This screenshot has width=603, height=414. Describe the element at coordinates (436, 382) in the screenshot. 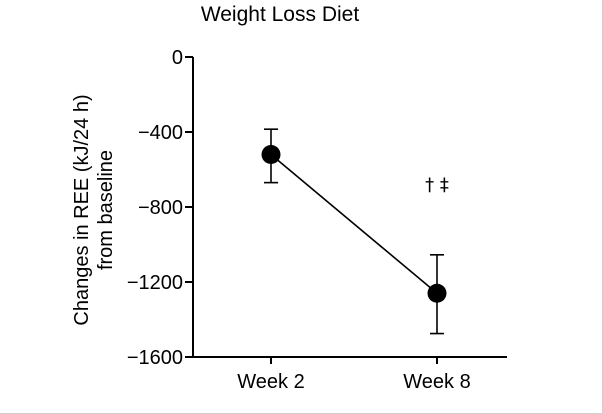

I see `x-tick-label: Week 8` at that location.